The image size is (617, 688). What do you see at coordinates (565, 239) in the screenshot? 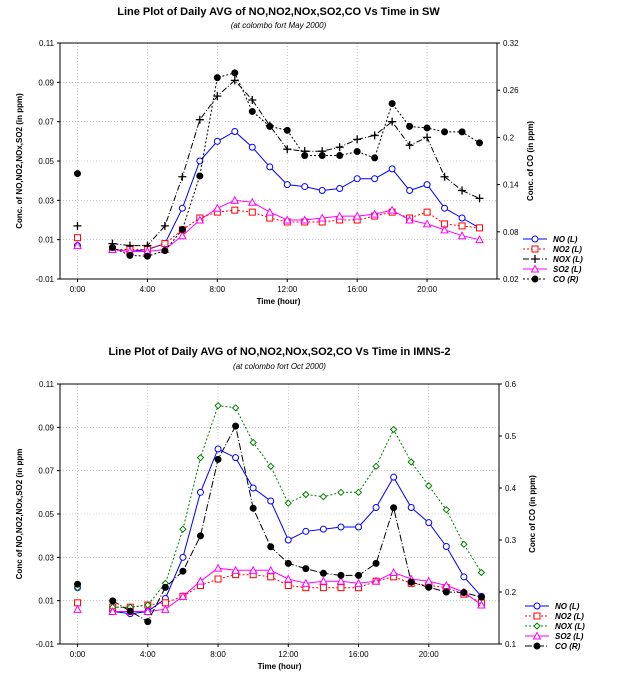
I see `legend-label: NO (L)` at bounding box center [565, 239].